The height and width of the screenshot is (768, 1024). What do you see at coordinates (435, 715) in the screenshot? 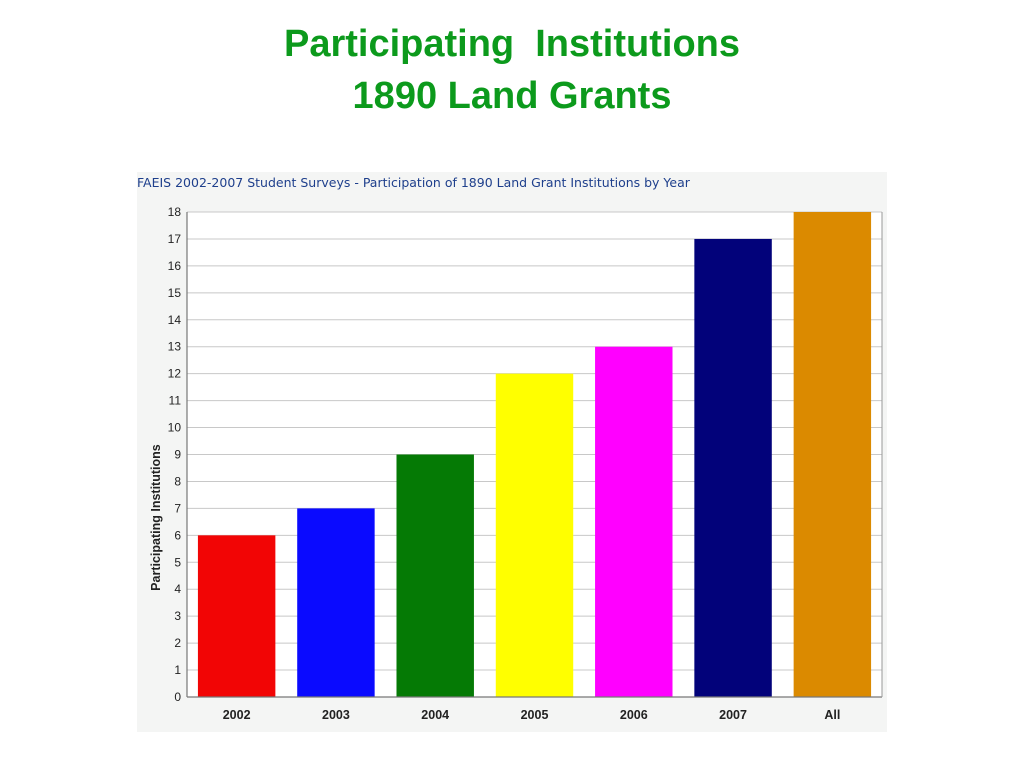
I see `x-tick-label: 2004` at bounding box center [435, 715].